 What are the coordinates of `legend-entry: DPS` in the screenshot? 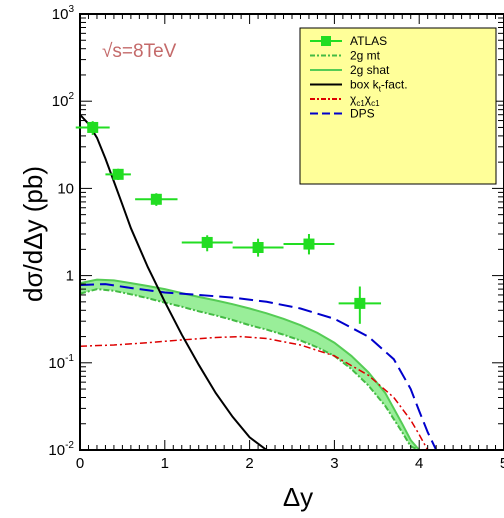 It's located at (342, 114).